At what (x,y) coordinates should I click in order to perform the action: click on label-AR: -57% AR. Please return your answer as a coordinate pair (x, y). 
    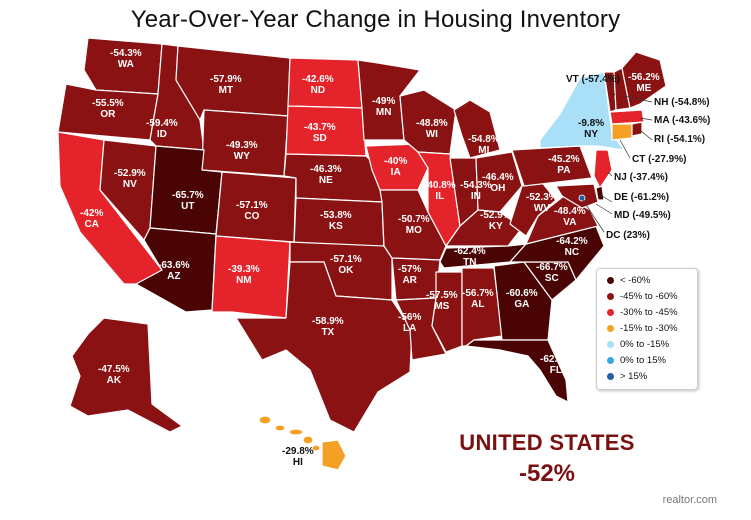
    Looking at the image, I should click on (410, 275).